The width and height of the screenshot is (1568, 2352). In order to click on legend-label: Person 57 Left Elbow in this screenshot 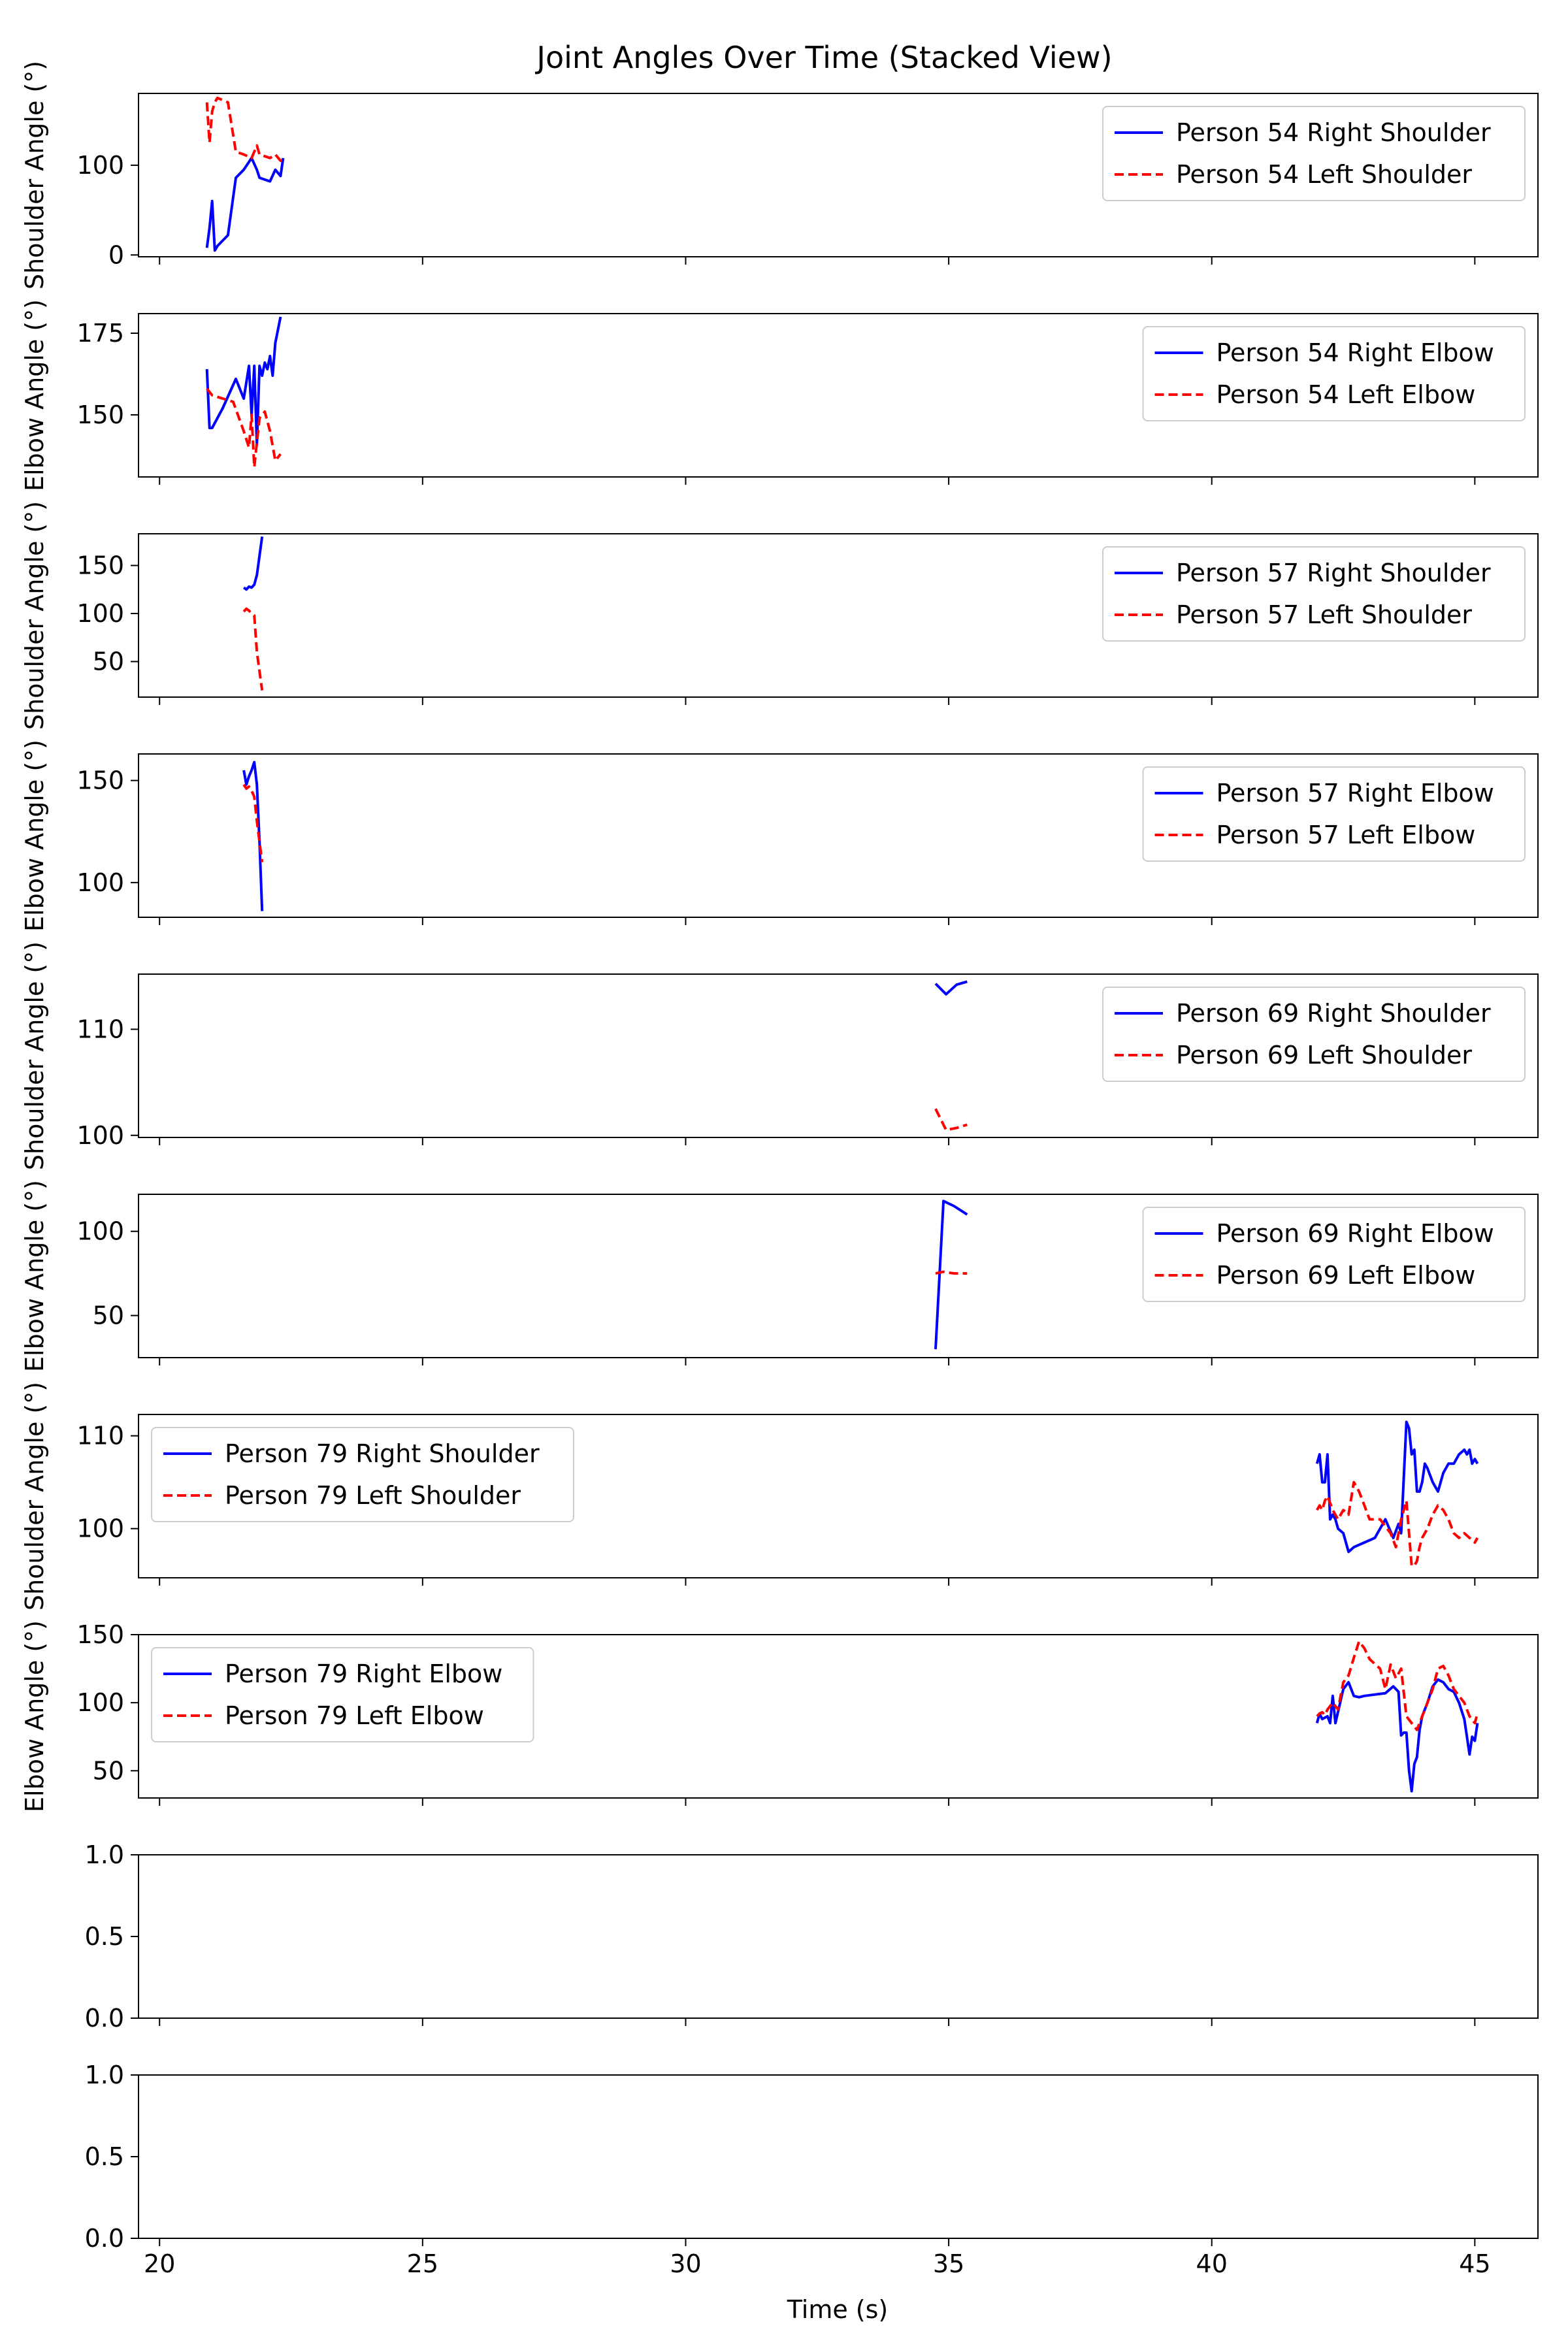, I will do `click(1346, 835)`.